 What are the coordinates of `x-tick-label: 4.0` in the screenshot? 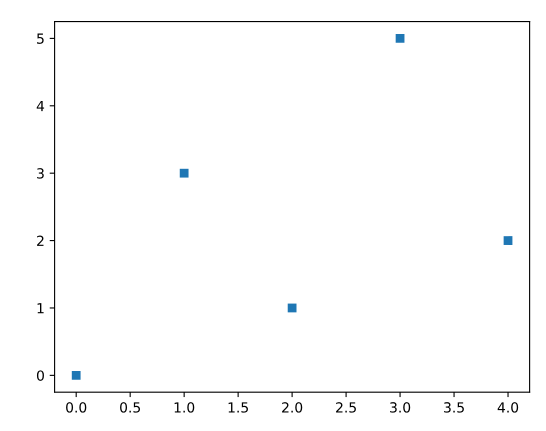 It's located at (508, 407).